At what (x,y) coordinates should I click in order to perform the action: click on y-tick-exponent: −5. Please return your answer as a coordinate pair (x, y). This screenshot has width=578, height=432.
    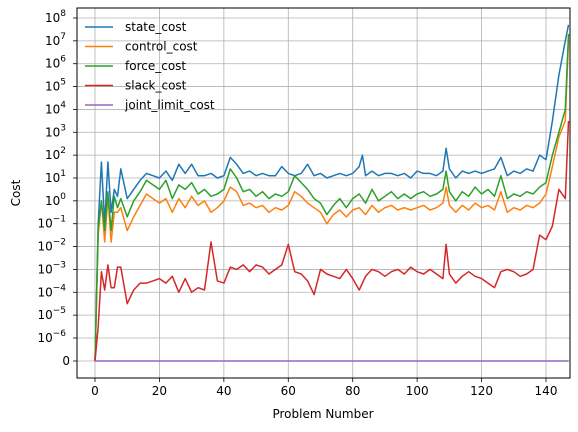
    Looking at the image, I should click on (59, 311).